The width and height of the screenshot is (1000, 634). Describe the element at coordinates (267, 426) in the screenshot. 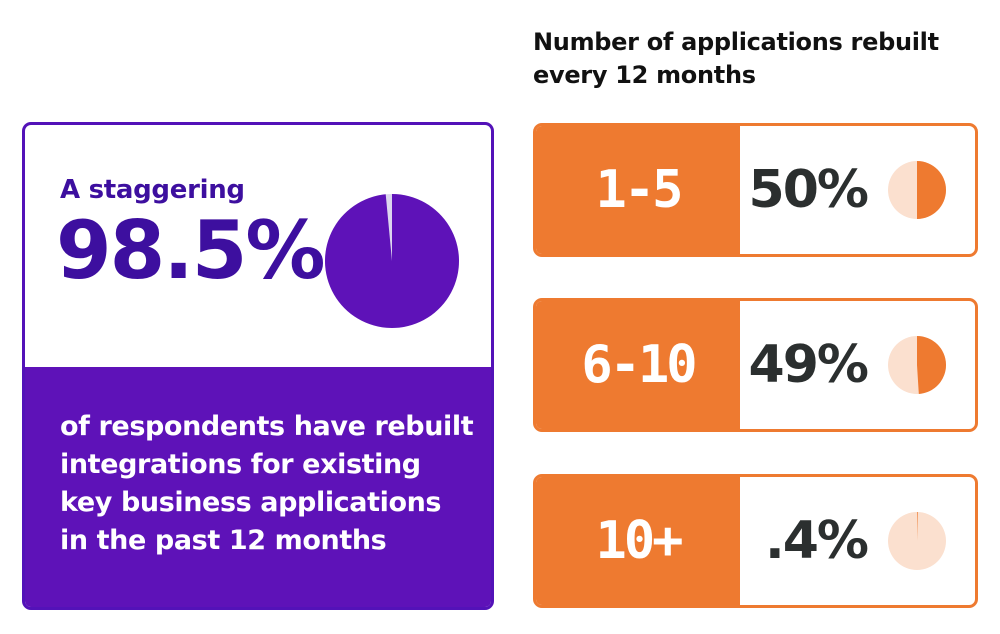

I see `description-line: of respondents have rebuilt` at that location.